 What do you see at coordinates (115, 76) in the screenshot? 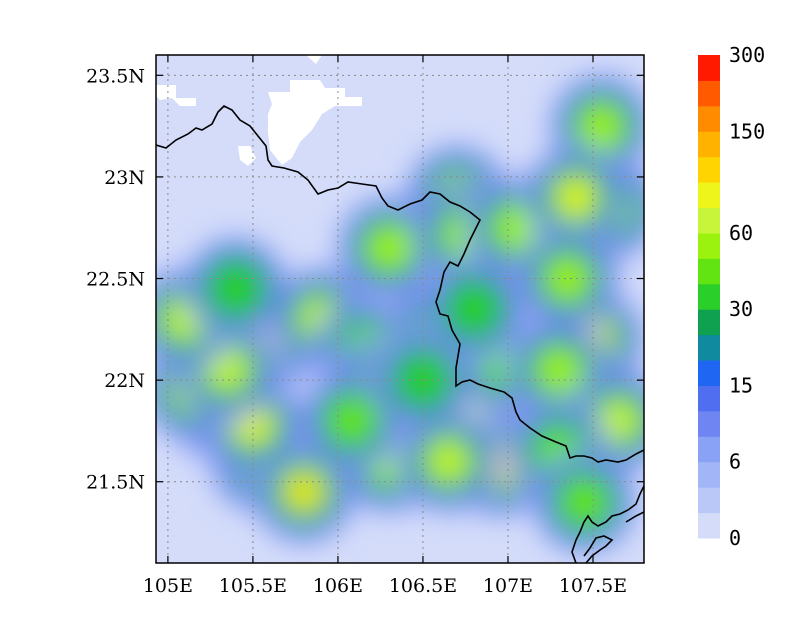
I see `y-tick-label: 23.5N` at bounding box center [115, 76].